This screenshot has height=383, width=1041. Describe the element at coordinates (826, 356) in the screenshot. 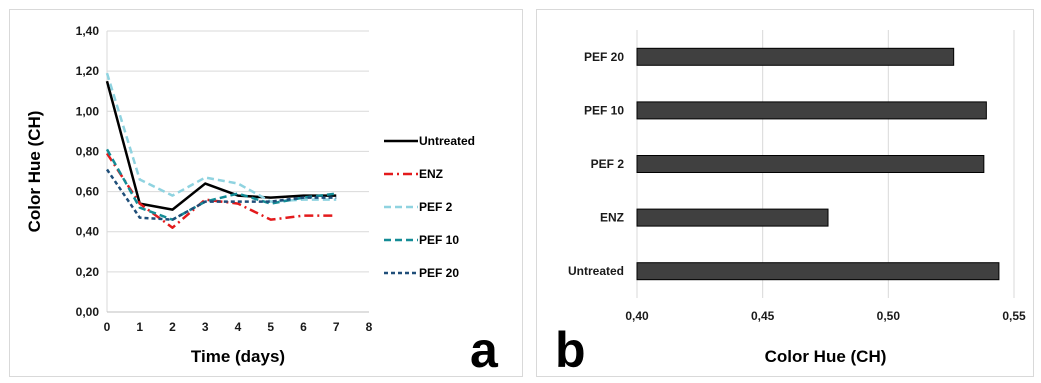

I see `x-axis-title: Color Hue (CH)` at that location.